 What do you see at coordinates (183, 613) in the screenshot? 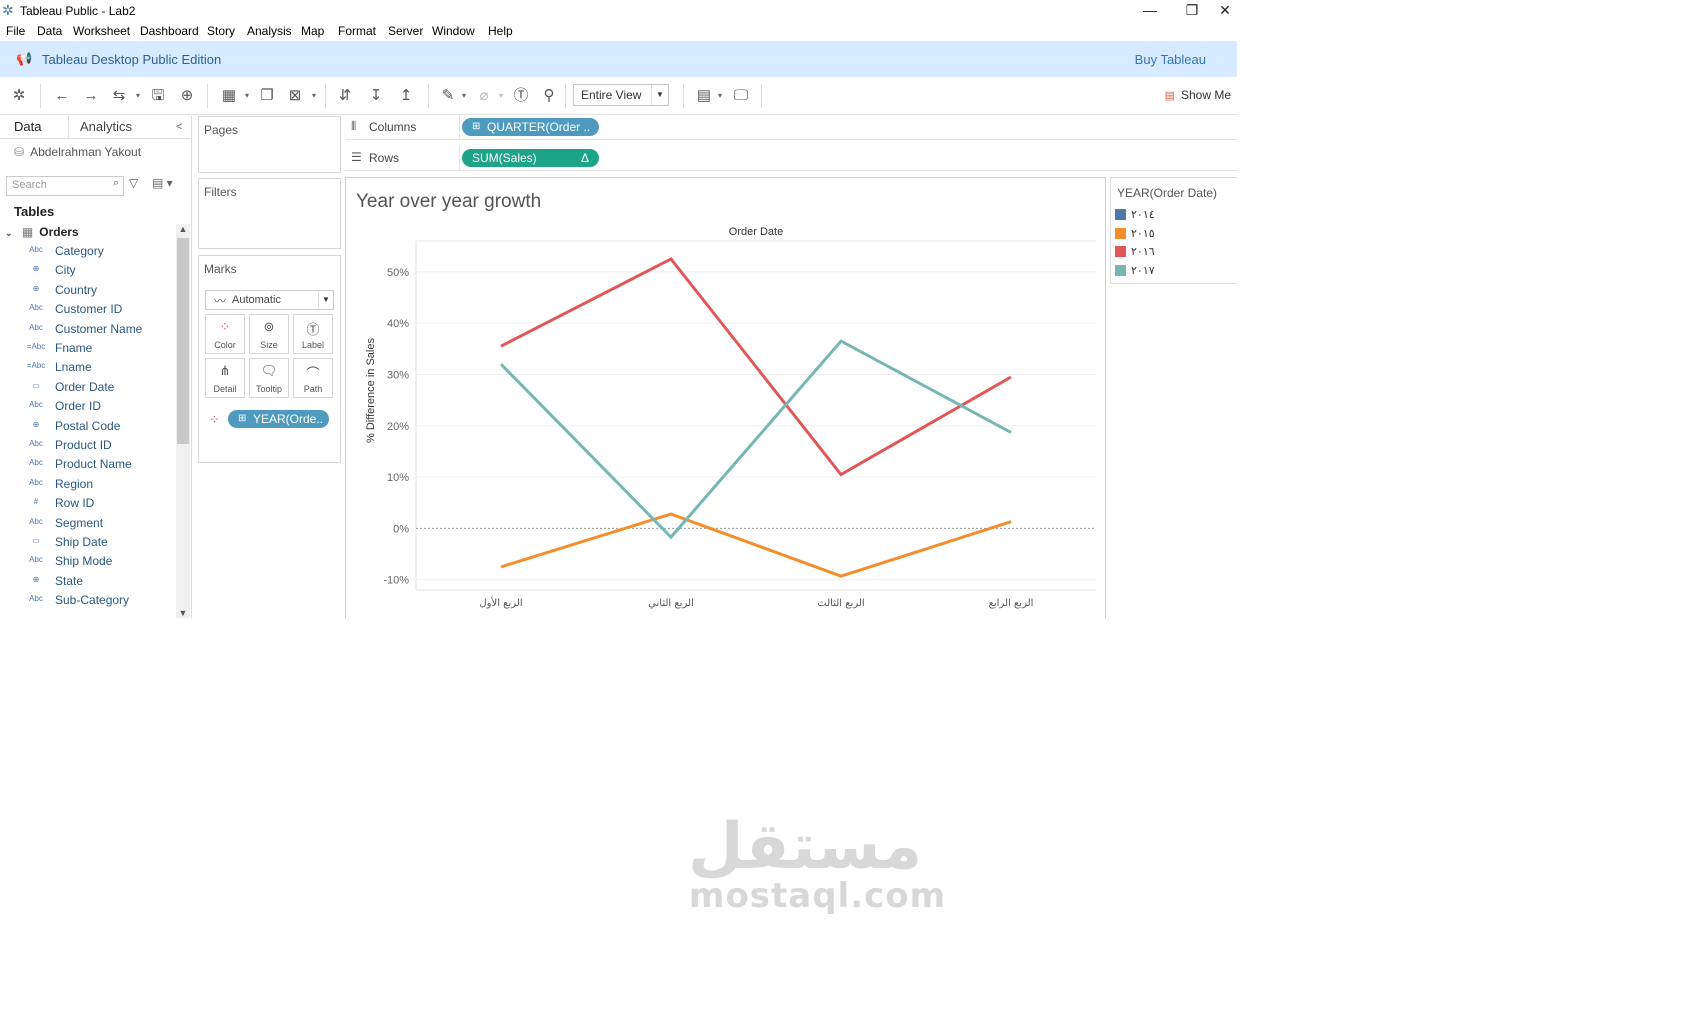
I see `scroll-down-icon: ▼` at bounding box center [183, 613].